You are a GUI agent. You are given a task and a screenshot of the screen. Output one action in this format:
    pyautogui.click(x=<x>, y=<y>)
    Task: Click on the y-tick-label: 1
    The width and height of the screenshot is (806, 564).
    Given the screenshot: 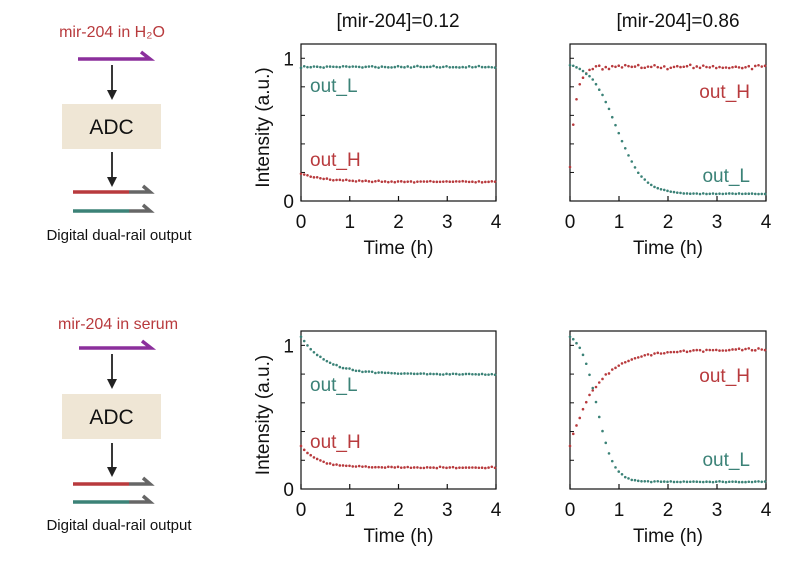 What is the action you would take?
    pyautogui.click(x=288, y=59)
    